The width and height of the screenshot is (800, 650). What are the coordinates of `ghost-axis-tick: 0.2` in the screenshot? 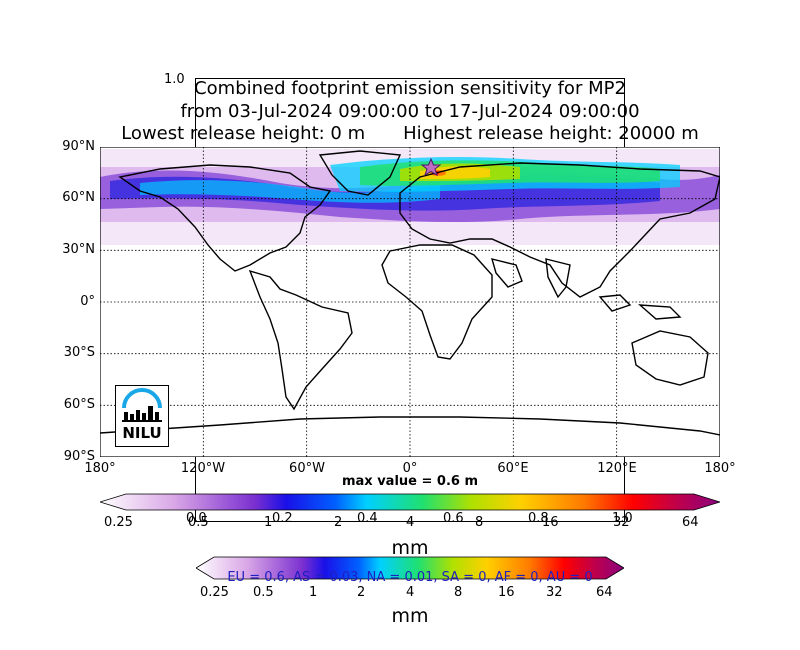 It's located at (282, 518).